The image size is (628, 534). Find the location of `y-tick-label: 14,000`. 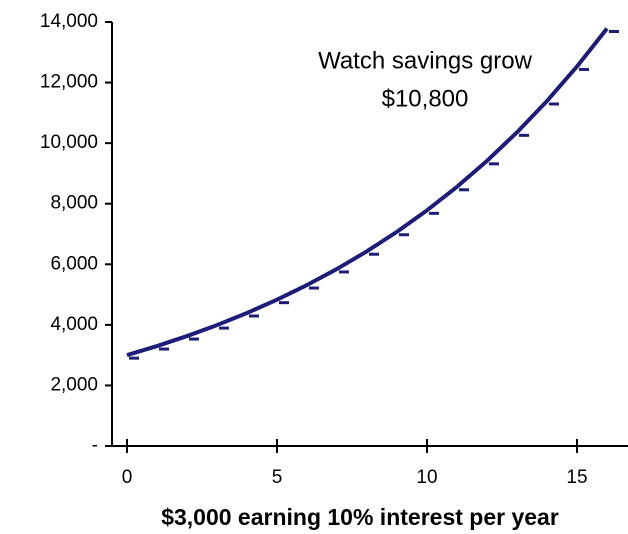

y-tick-label: 14,000 is located at coordinates (69, 21).